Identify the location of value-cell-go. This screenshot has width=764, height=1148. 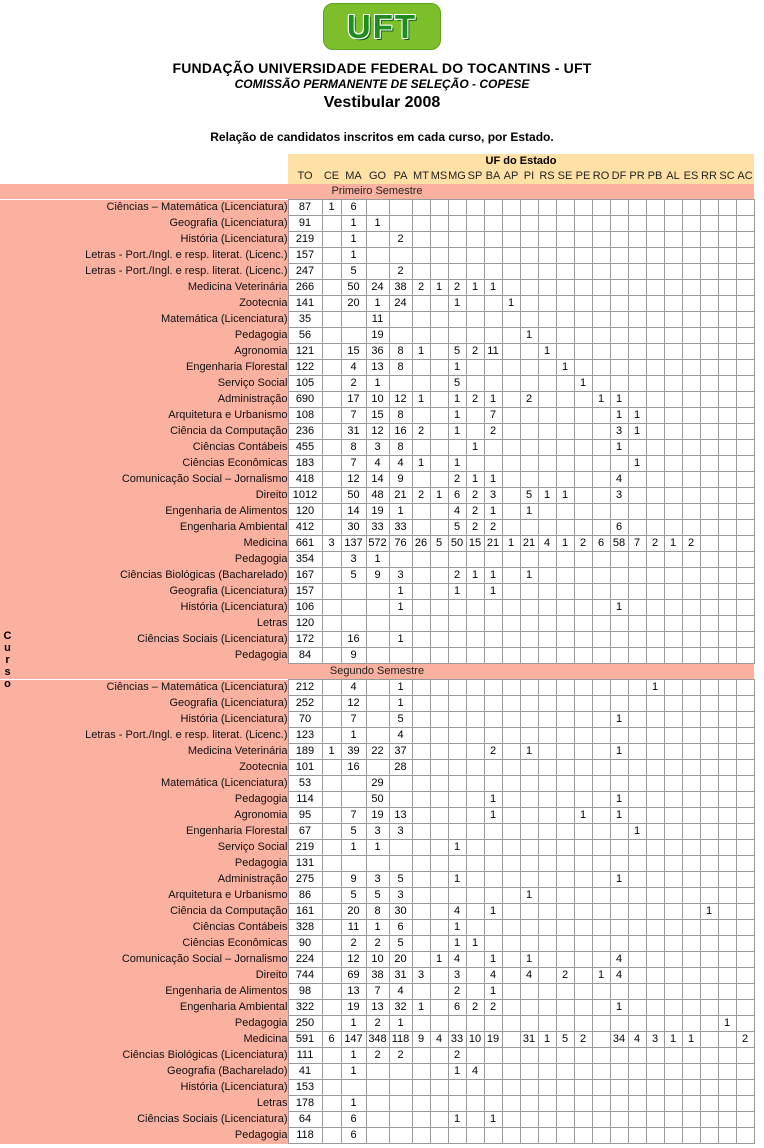
(377, 1103).